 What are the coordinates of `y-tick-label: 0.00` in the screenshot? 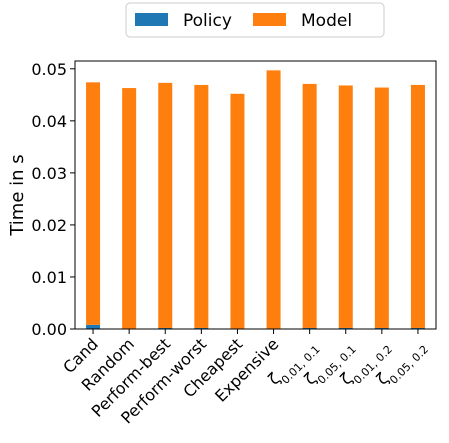 It's located at (49, 329).